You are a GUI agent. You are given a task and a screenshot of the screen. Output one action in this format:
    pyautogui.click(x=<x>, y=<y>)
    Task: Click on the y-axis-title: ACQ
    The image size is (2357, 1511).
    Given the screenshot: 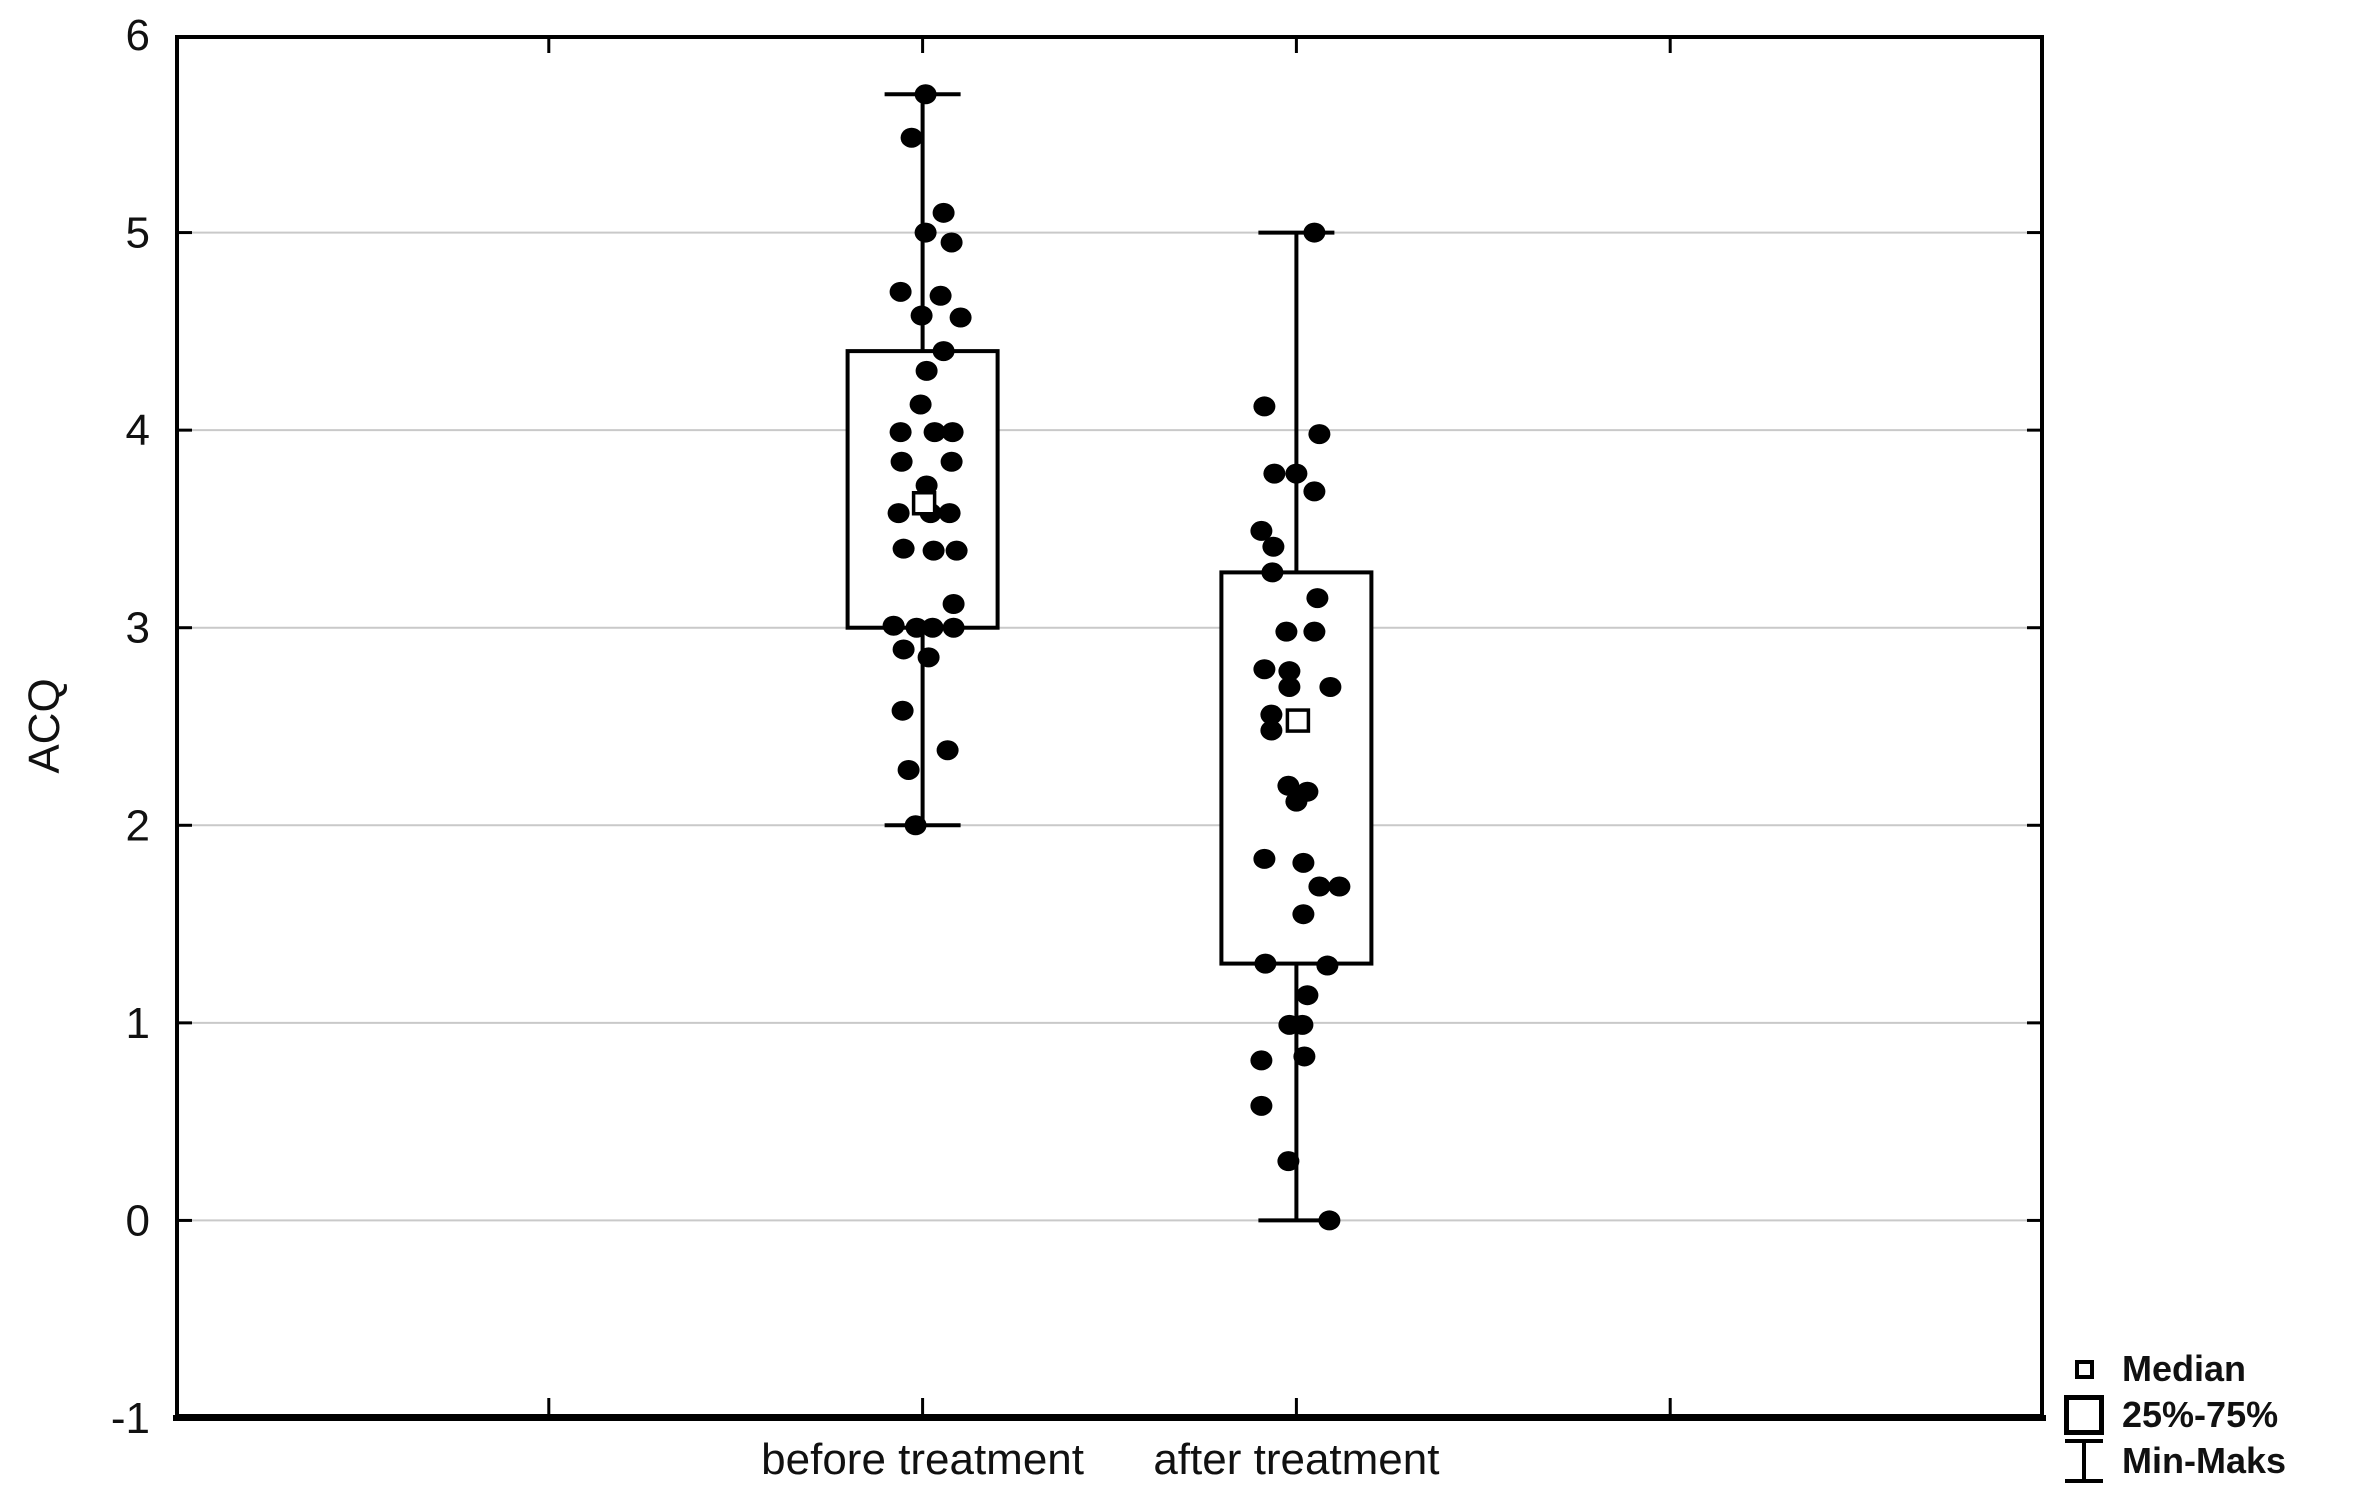 What is the action you would take?
    pyautogui.click(x=44, y=726)
    